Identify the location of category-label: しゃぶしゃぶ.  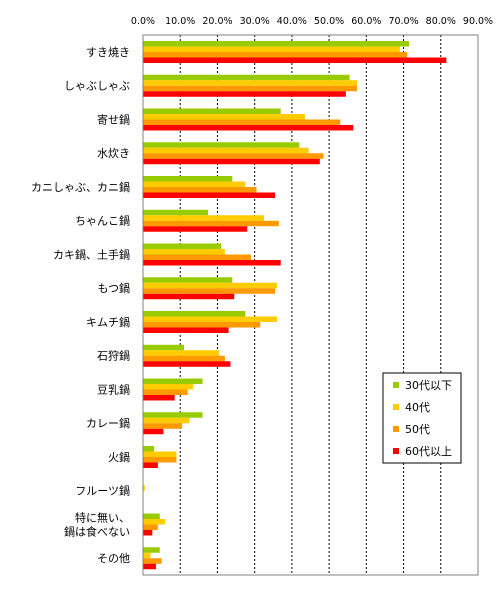
(97, 86).